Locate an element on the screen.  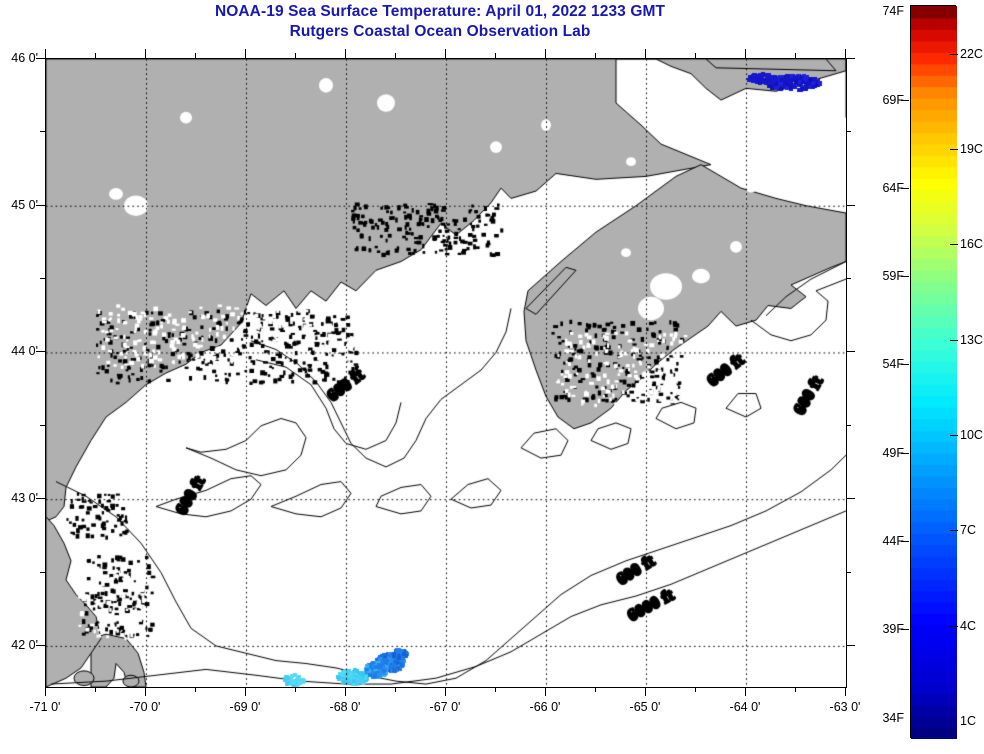
colorbar-celsius-label: 22C is located at coordinates (971, 53).